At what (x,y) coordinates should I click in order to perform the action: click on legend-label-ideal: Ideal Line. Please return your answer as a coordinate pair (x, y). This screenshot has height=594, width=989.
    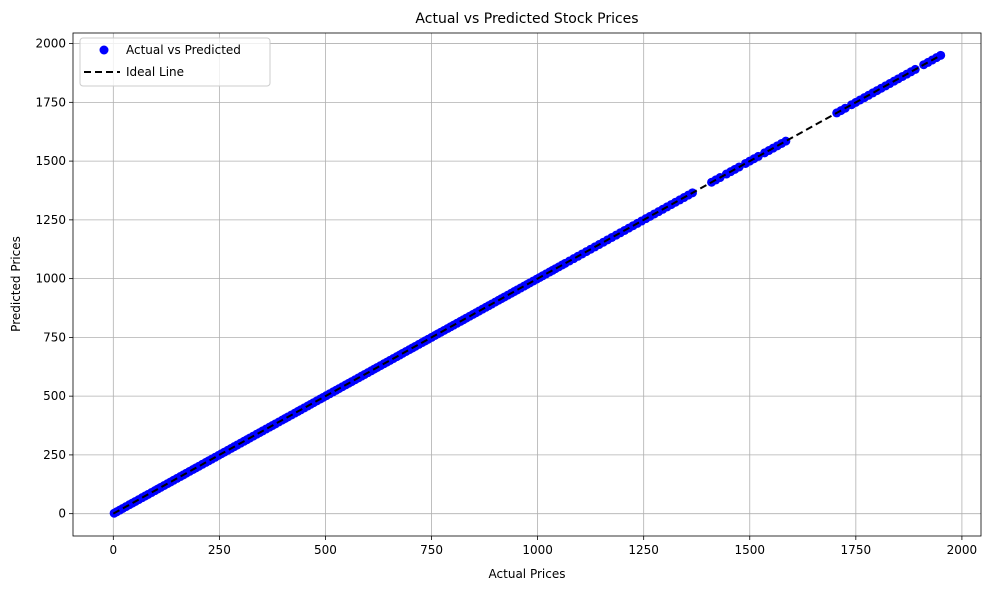
    Looking at the image, I should click on (155, 72).